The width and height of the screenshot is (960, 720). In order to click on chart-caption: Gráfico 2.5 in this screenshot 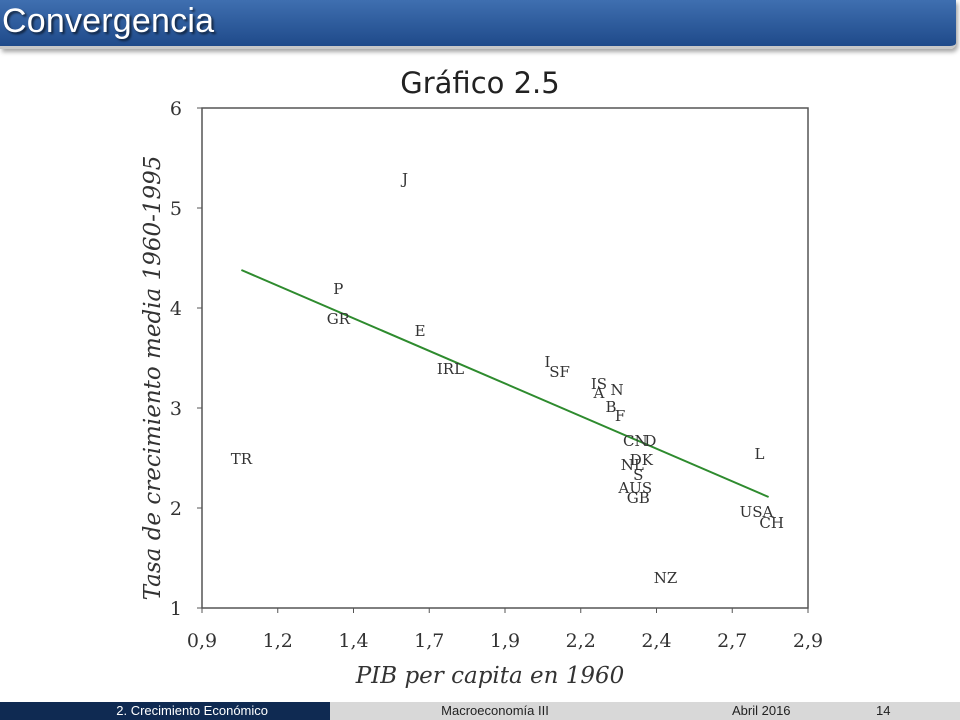, I will do `click(480, 83)`.